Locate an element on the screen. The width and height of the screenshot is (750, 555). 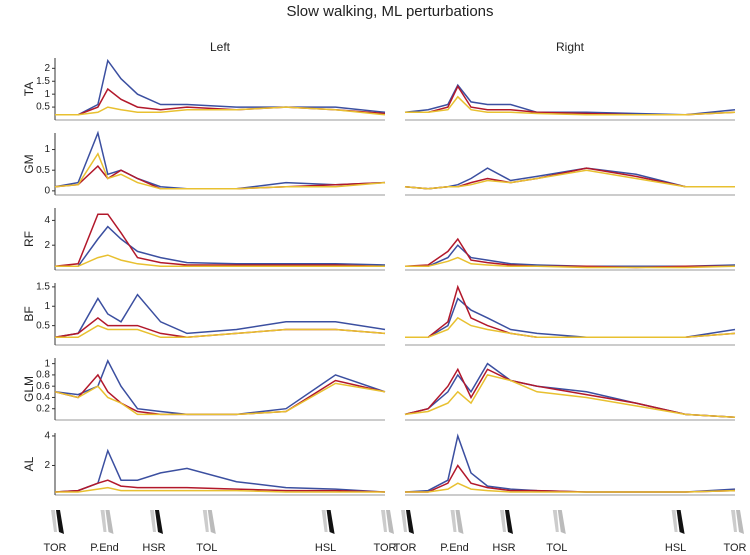
column-title: Left is located at coordinates (220, 47).